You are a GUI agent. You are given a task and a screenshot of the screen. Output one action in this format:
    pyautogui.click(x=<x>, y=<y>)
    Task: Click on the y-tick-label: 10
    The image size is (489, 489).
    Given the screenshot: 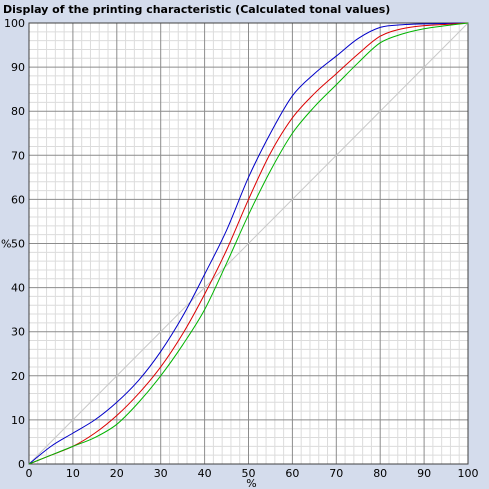 What is the action you would take?
    pyautogui.click(x=18, y=420)
    